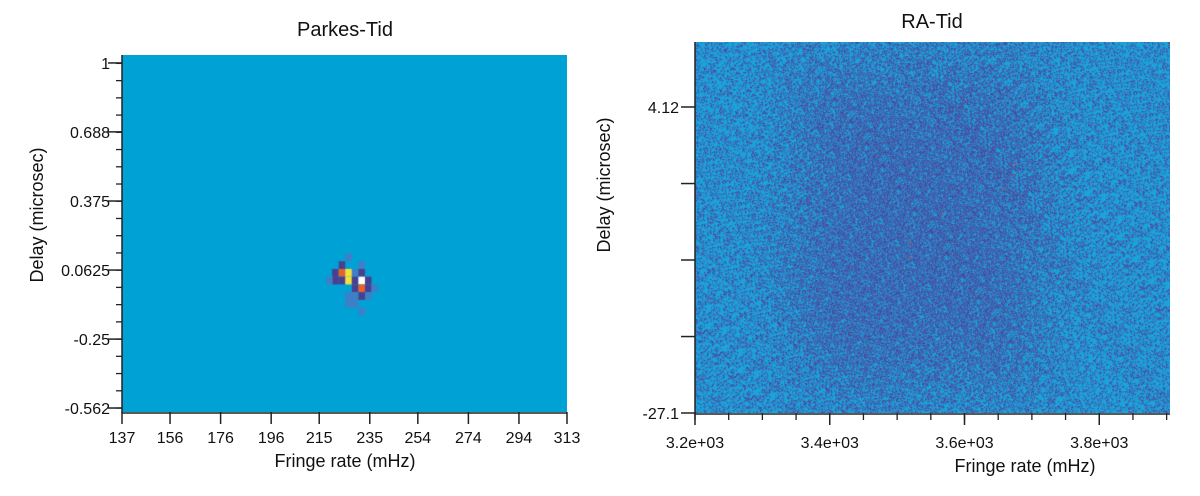  I want to click on left-y-tick-label: 0.0625, so click(85, 271).